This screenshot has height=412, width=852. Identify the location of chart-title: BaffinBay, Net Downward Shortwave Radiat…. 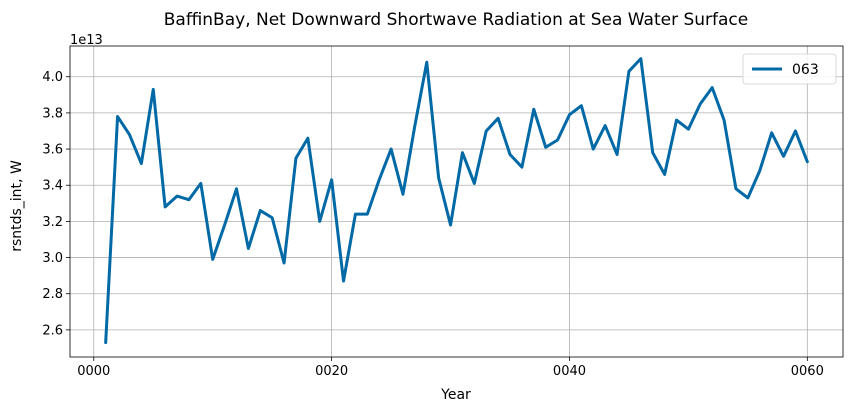
(456, 20).